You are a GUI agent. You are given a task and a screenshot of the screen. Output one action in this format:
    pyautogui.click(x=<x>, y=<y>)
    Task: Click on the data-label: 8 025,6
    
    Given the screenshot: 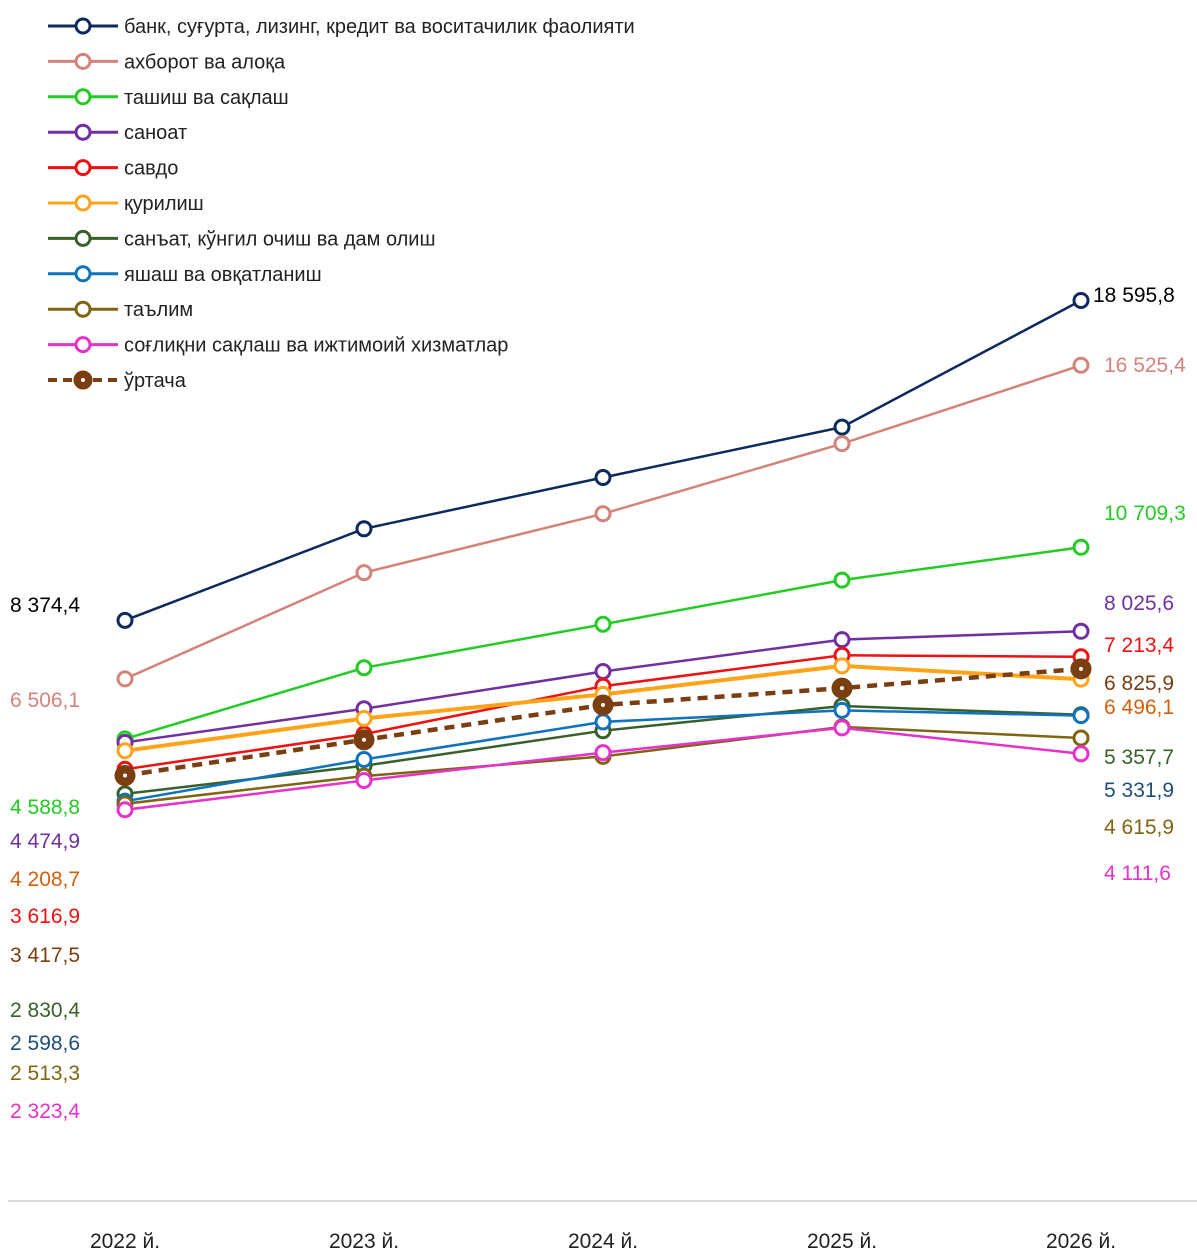 What is the action you would take?
    pyautogui.click(x=1139, y=603)
    